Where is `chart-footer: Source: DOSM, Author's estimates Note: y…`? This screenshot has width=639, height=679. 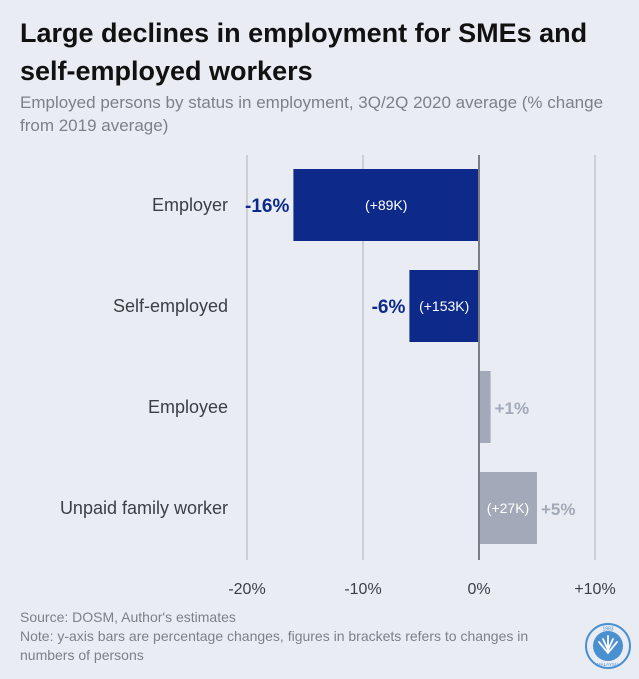
chart-footer: Source: DOSM, Author's estimates Note: y… is located at coordinates (300, 636).